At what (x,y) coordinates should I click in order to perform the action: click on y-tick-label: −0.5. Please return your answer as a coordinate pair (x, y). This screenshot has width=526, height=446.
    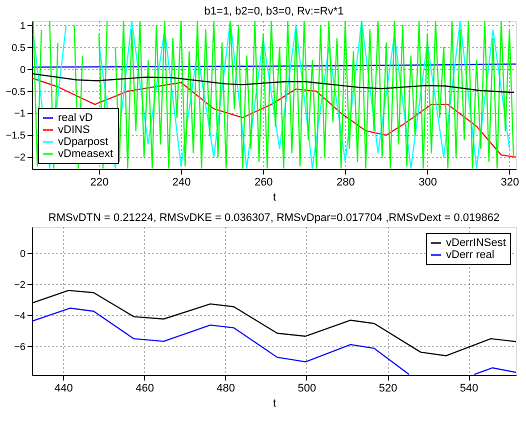
    Looking at the image, I should click on (16, 92).